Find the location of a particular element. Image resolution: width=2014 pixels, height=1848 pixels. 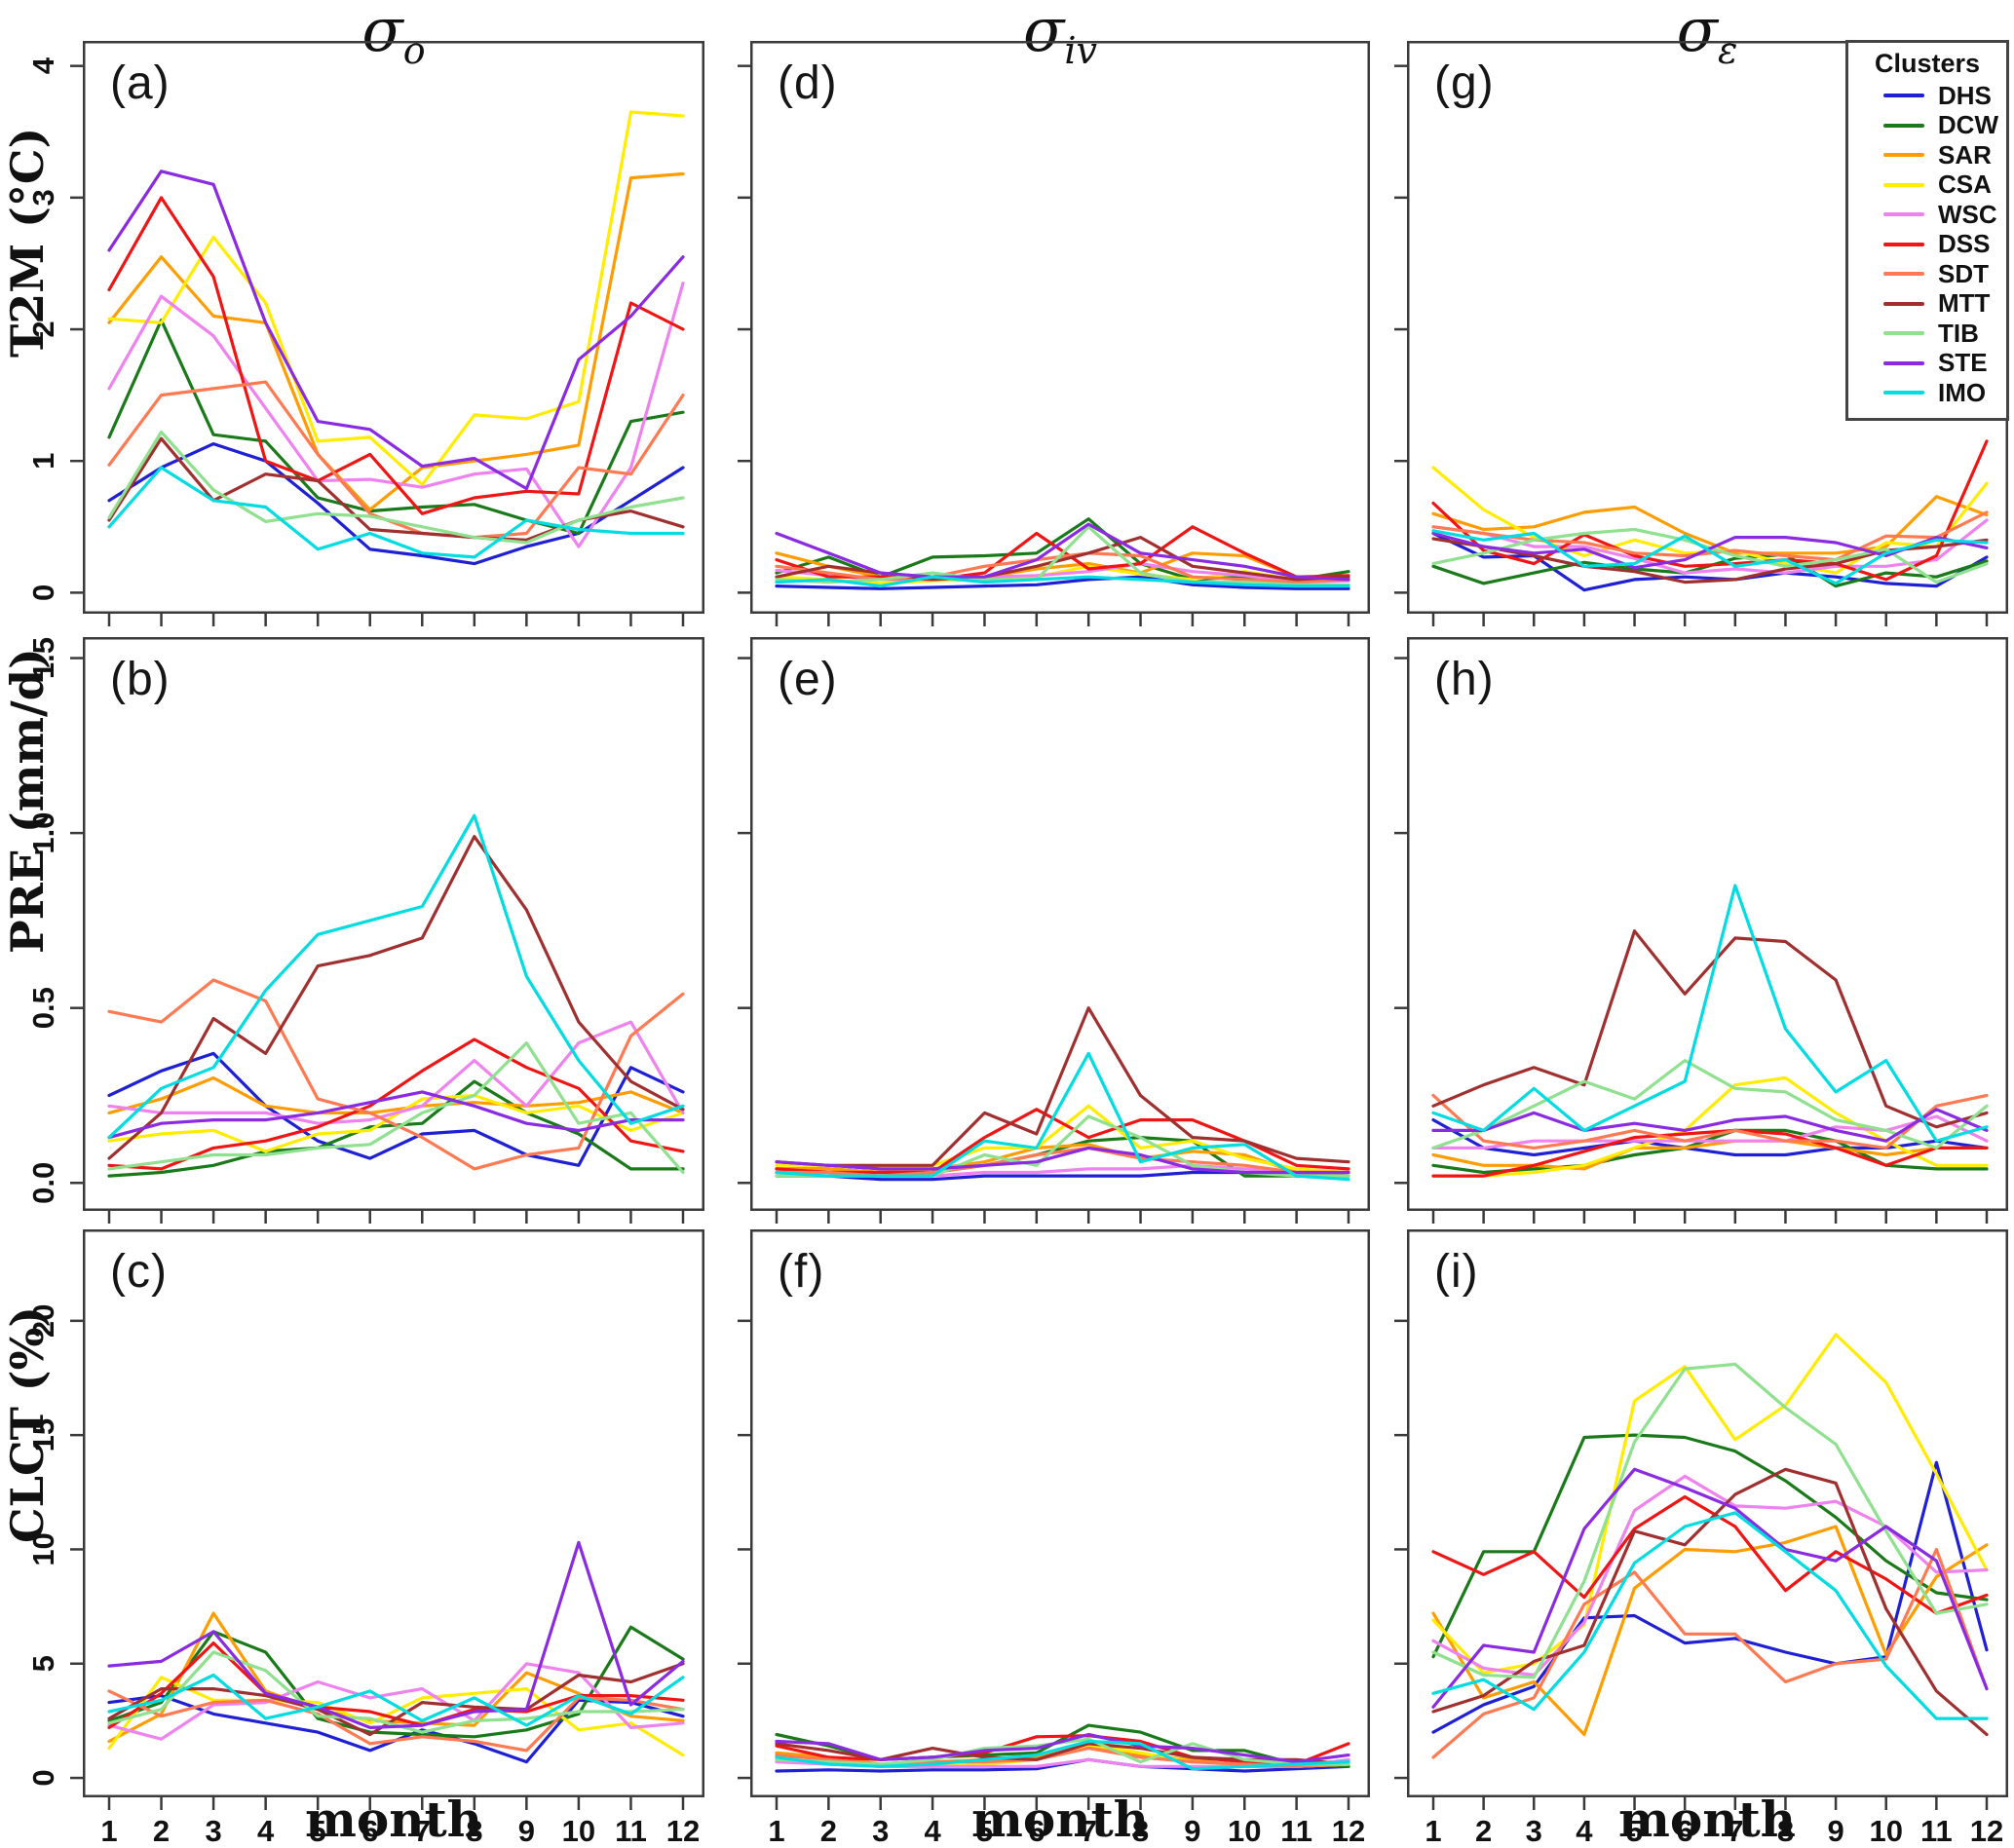

series-line-ste-panel-a is located at coordinates (396, 331).